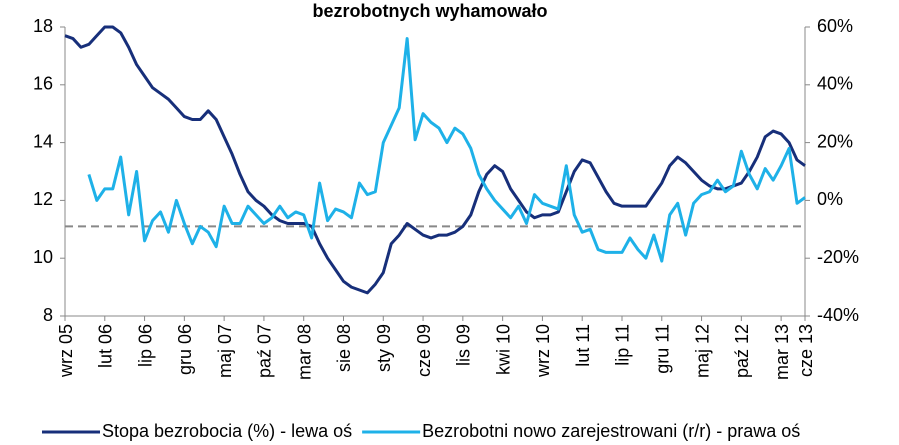  Describe the element at coordinates (838, 315) in the screenshot. I see `y2-tick-label: -40%` at that location.